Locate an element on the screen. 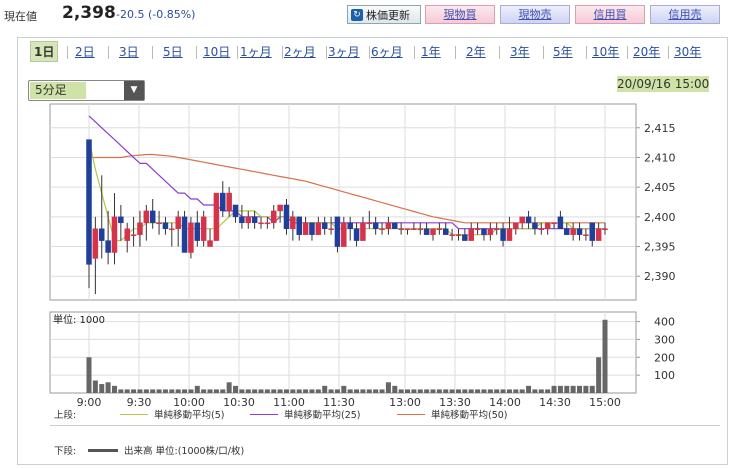 This screenshot has height=468, width=732. tab-10d: 10日 is located at coordinates (217, 52).